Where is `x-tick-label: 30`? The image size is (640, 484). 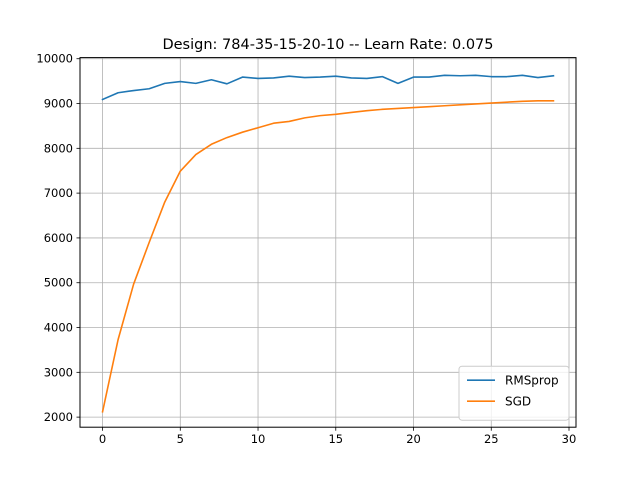
x-tick-label: 30 is located at coordinates (569, 439).